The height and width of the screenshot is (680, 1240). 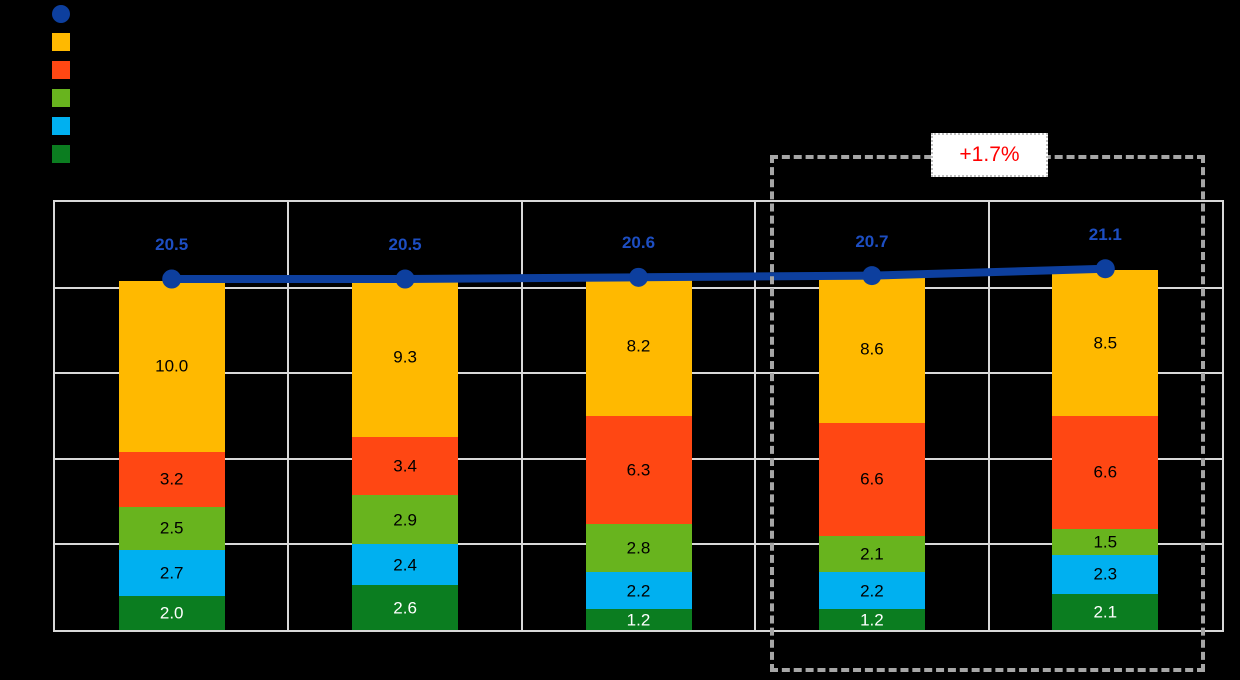 I want to click on legend-item-segment-cyan, so click(x=65, y=126).